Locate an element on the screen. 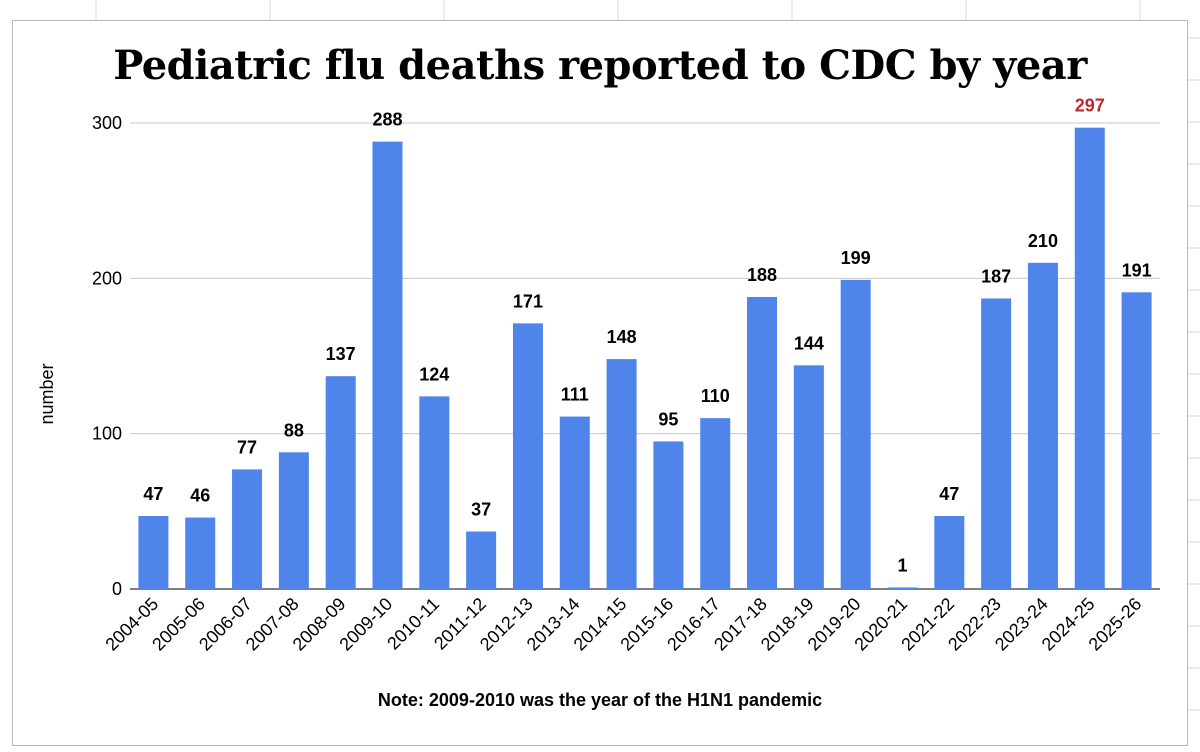 The image size is (1200, 752). data-label: 1 is located at coordinates (902, 565).